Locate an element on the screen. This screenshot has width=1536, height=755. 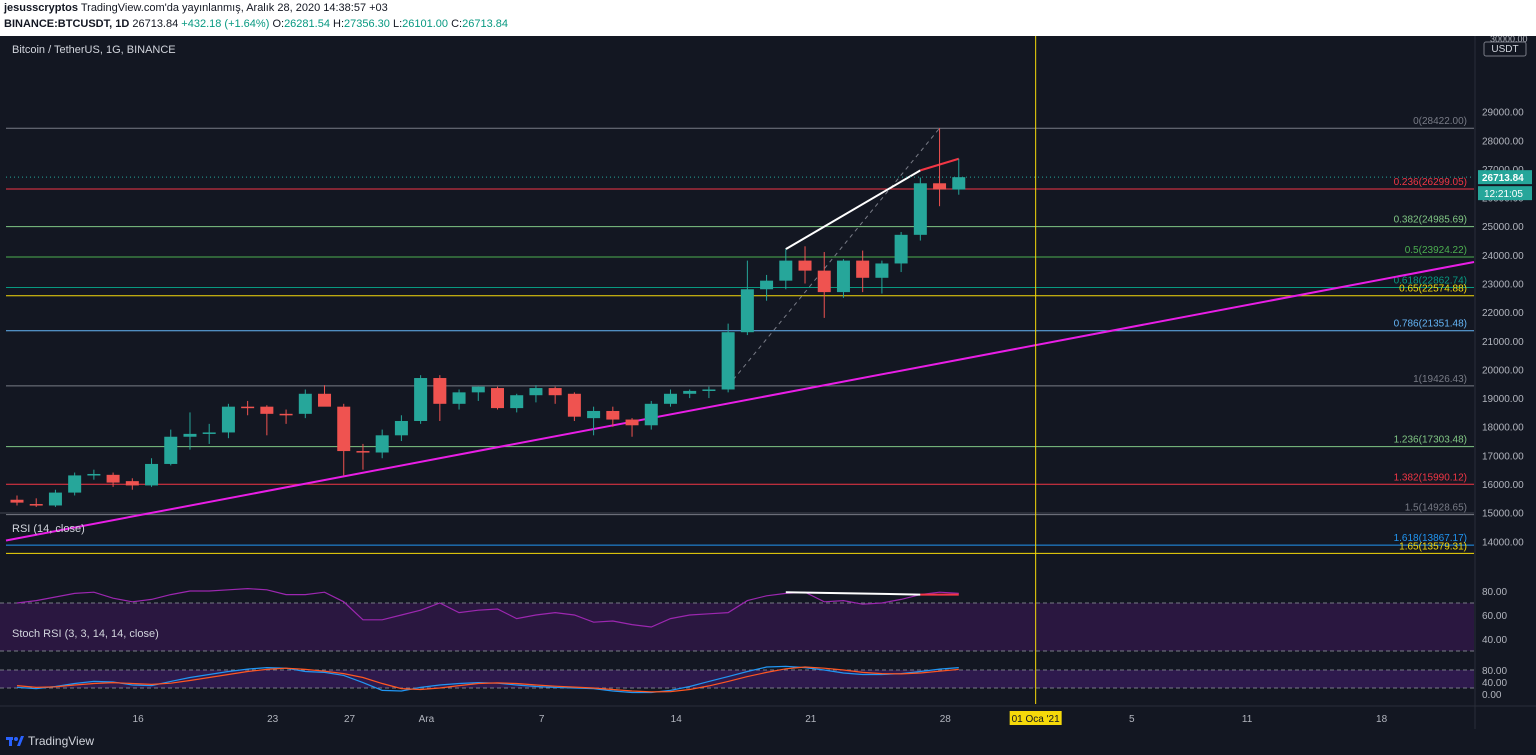
stoch-tick-label: 0.00 is located at coordinates (1492, 695).